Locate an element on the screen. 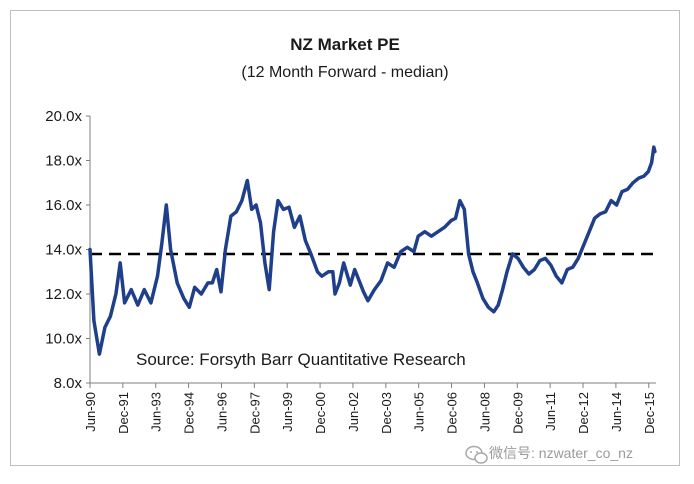 The height and width of the screenshot is (484, 694). x-tick-label: Jun-02 is located at coordinates (353, 412).